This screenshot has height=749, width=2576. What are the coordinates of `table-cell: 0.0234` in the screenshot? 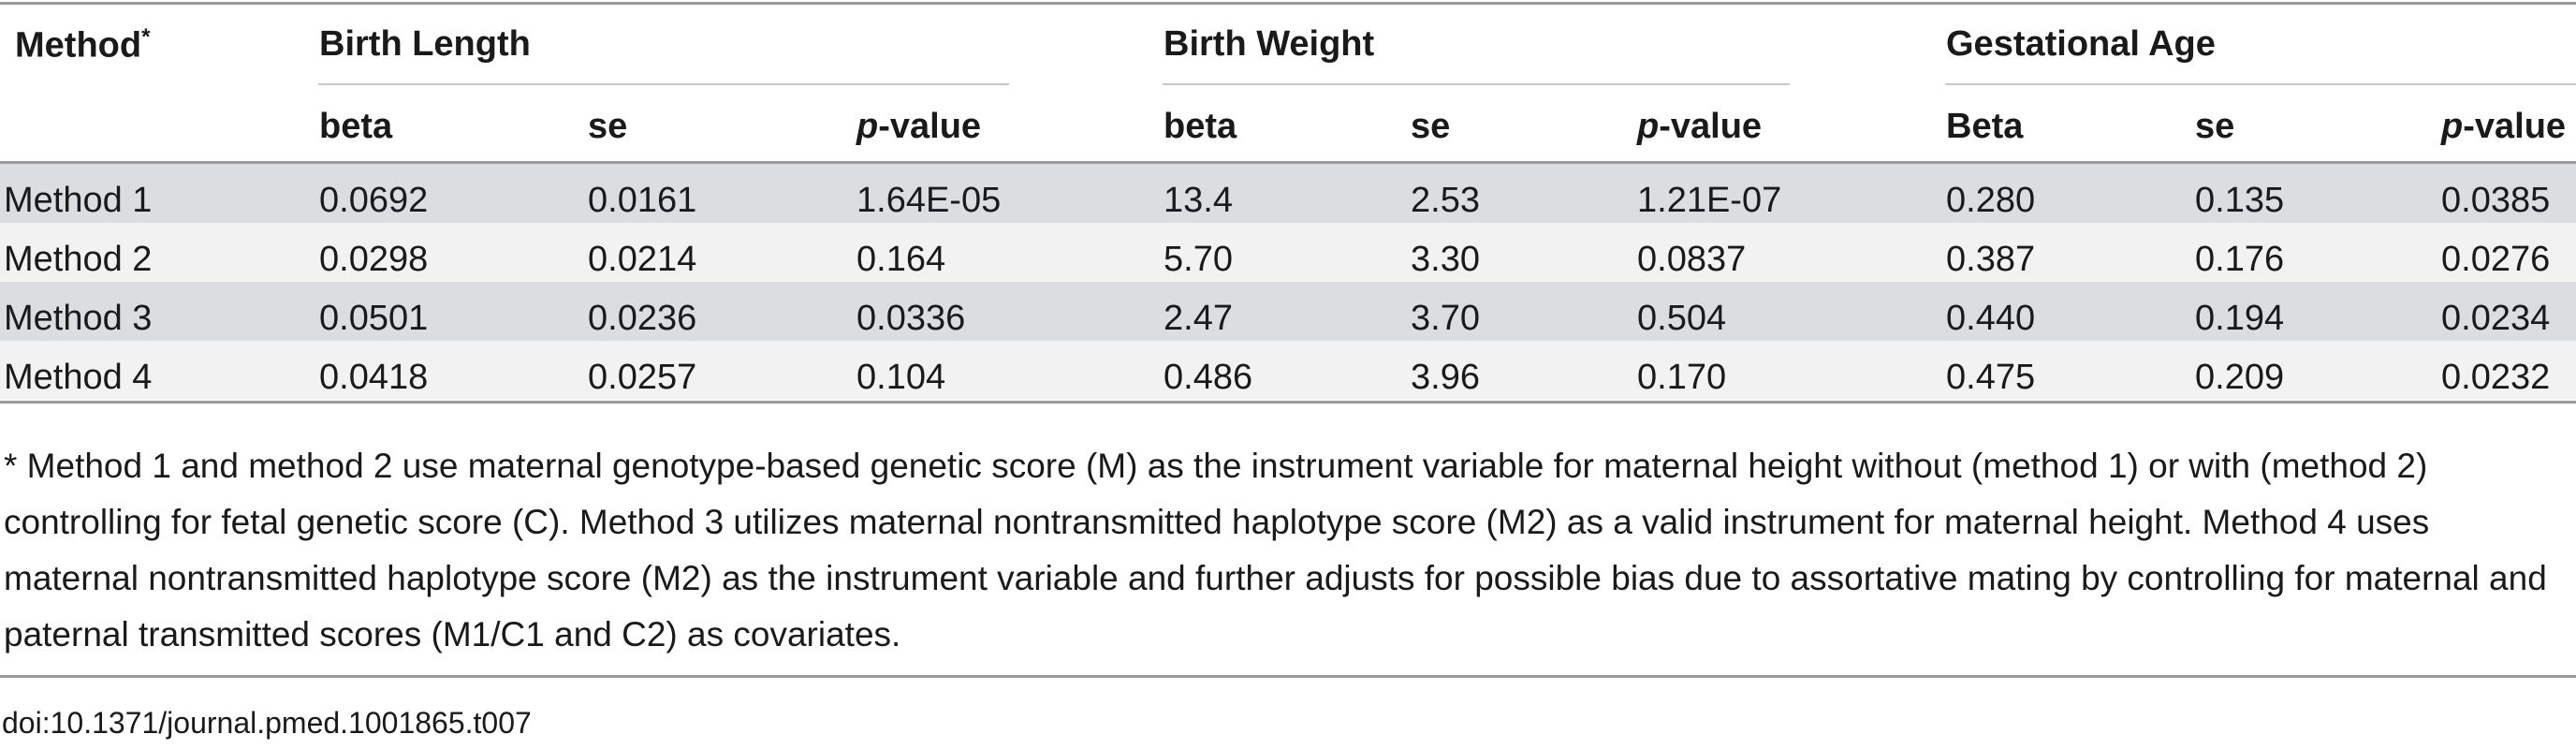 It's located at (2496, 318).